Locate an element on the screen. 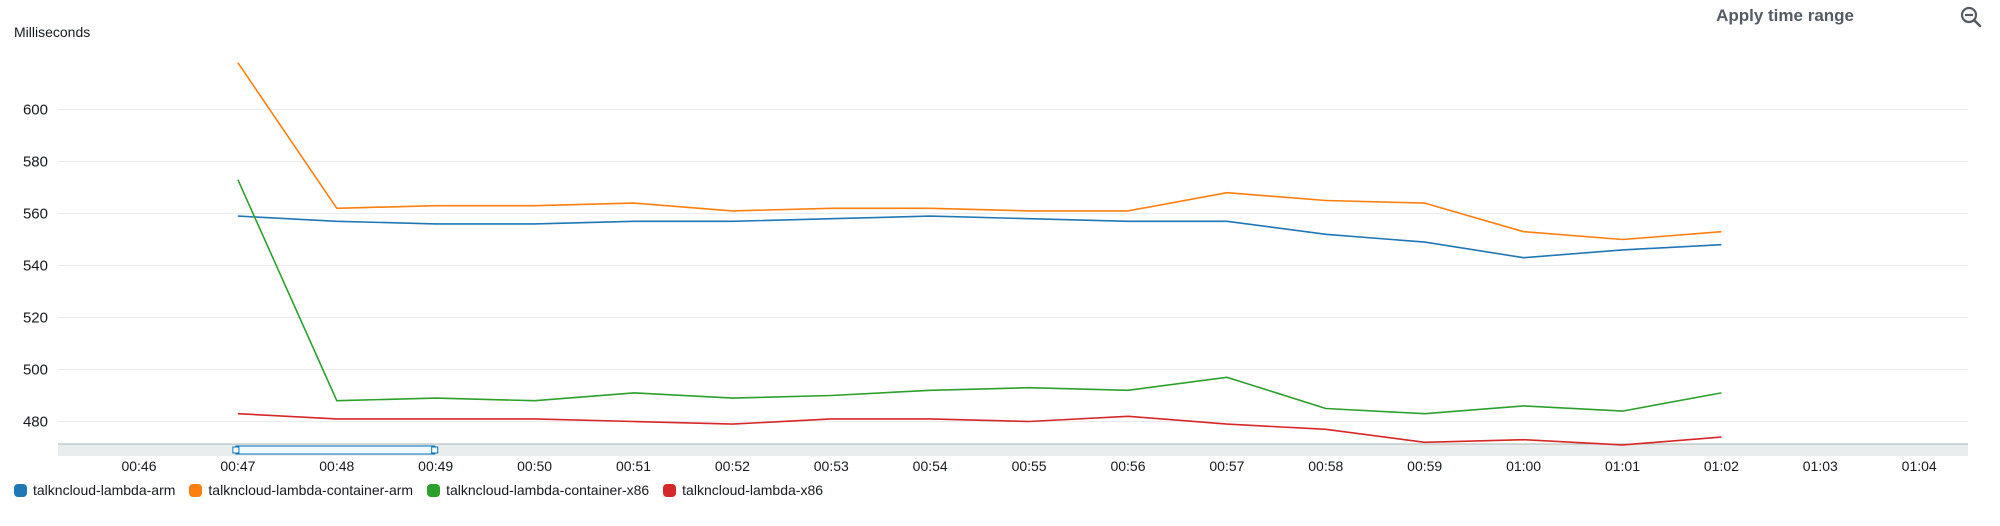  brush-selection is located at coordinates (335, 450).